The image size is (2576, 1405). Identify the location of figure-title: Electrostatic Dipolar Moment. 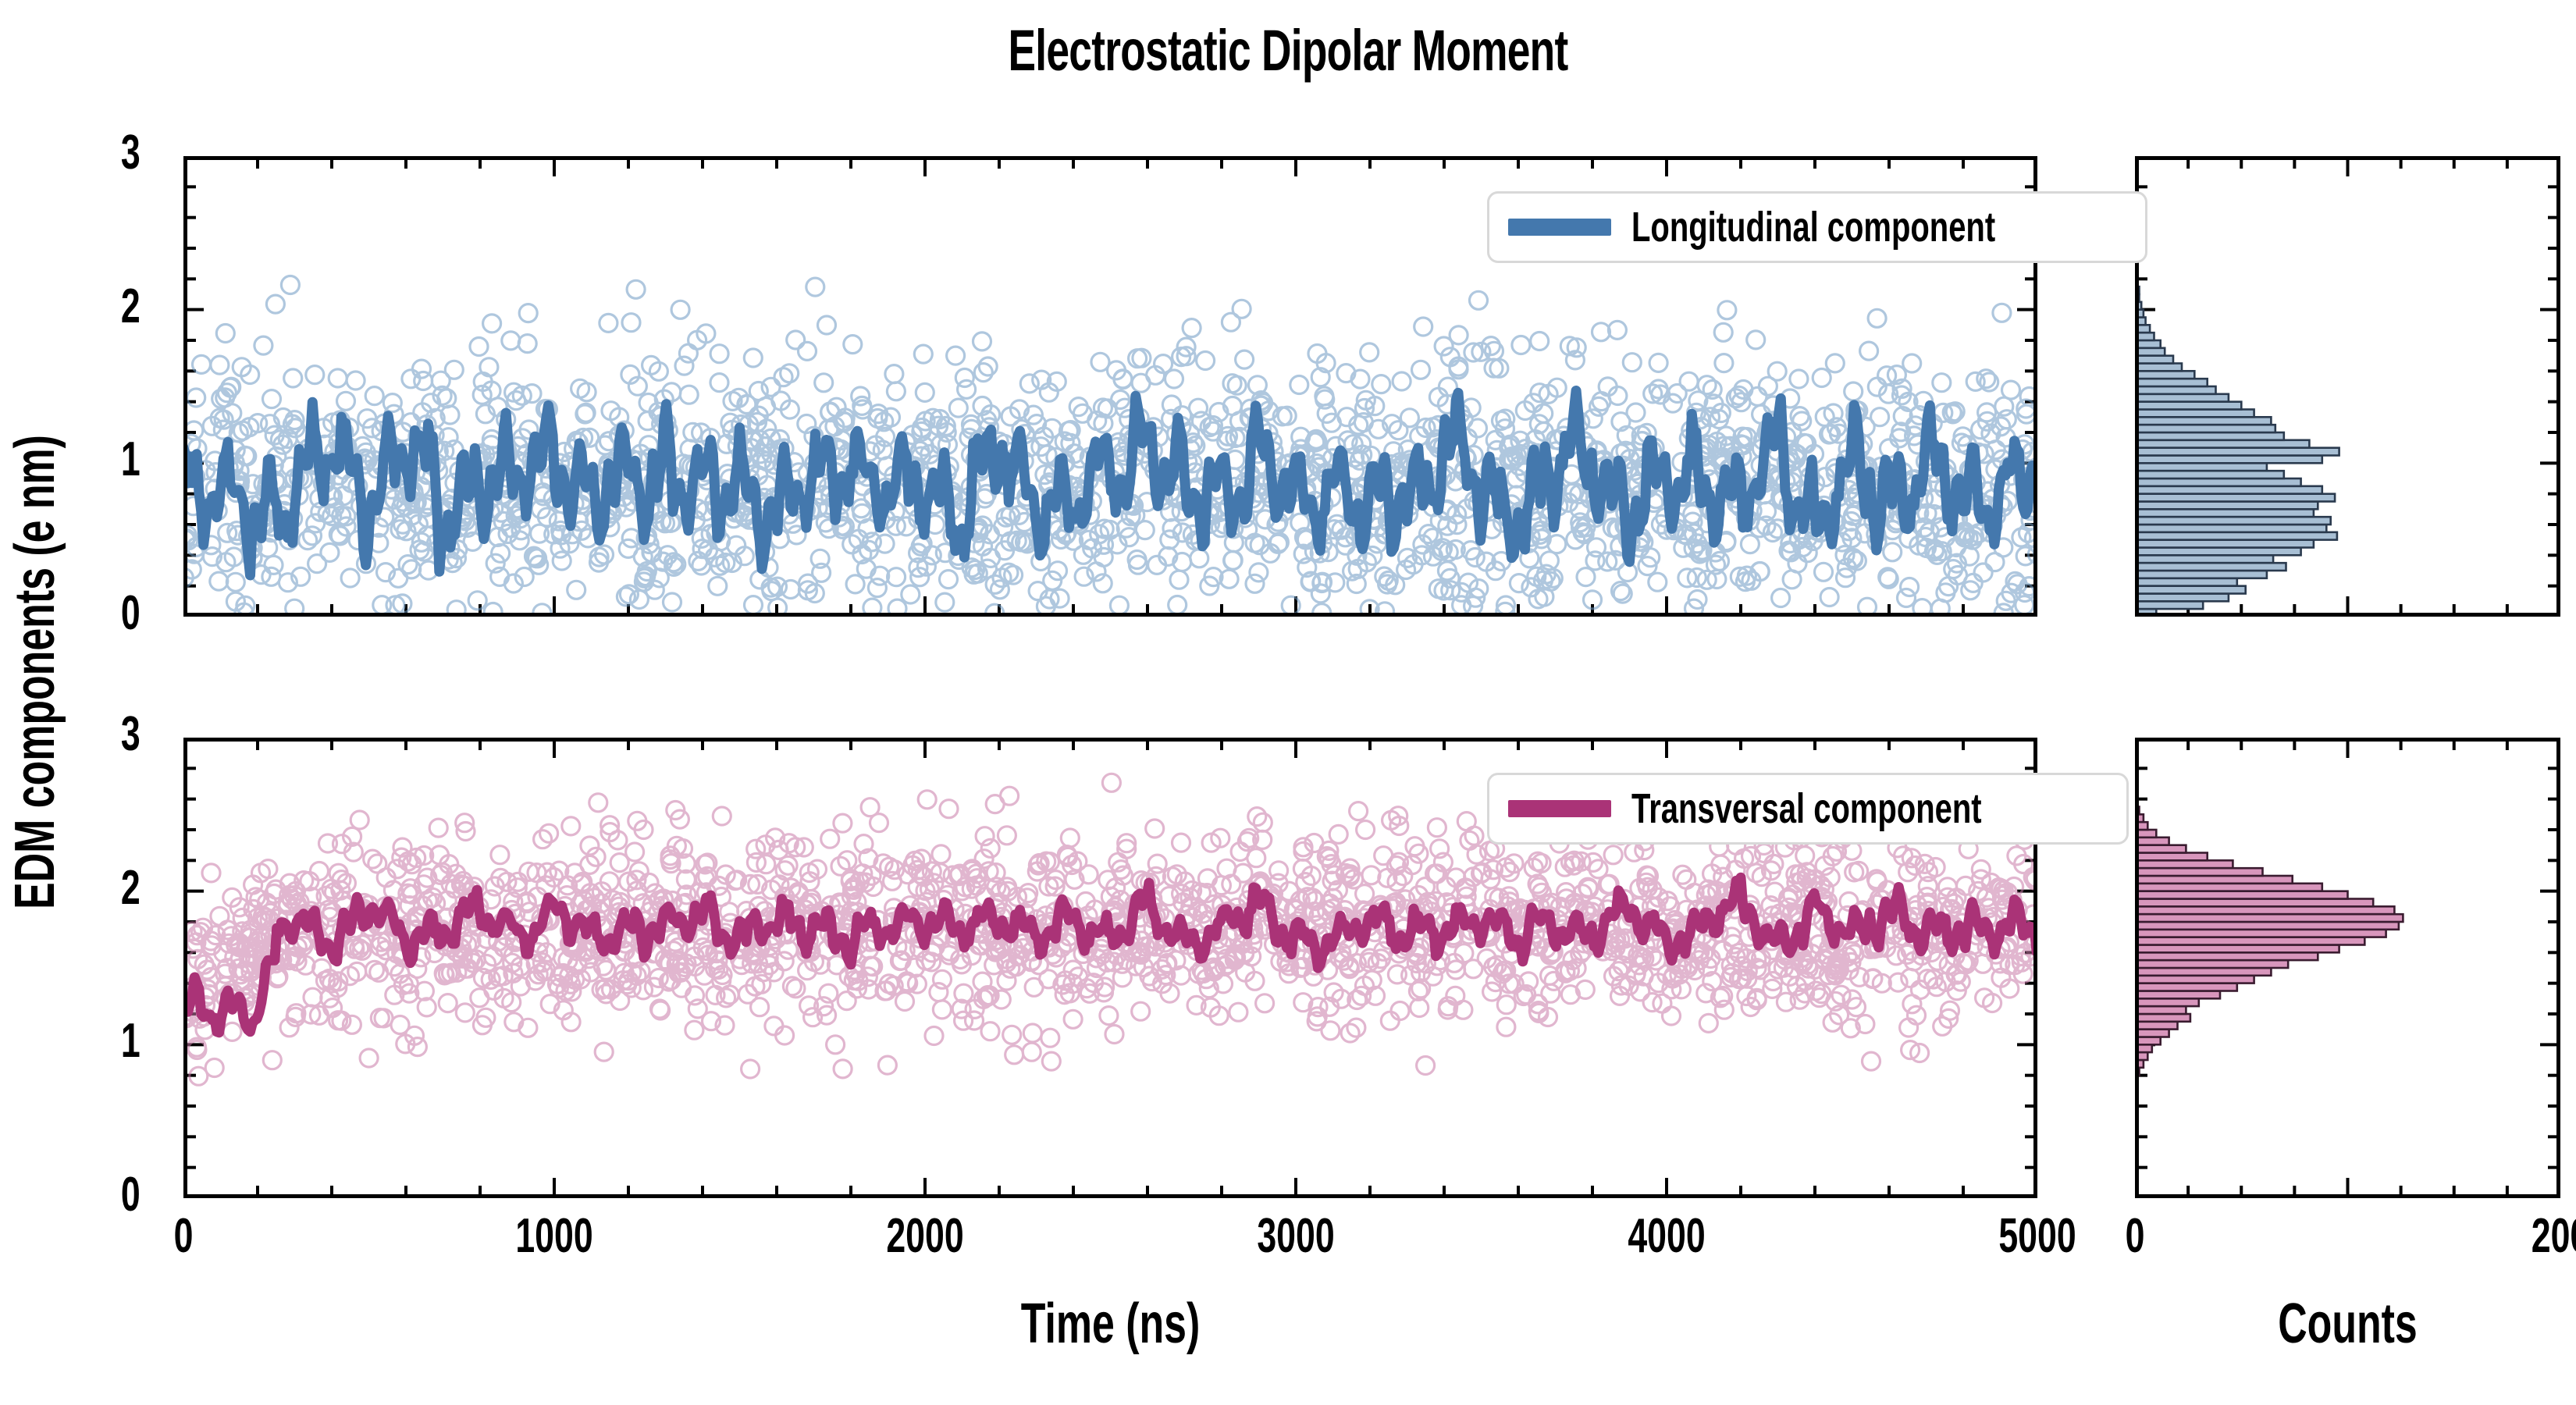
(1288, 51).